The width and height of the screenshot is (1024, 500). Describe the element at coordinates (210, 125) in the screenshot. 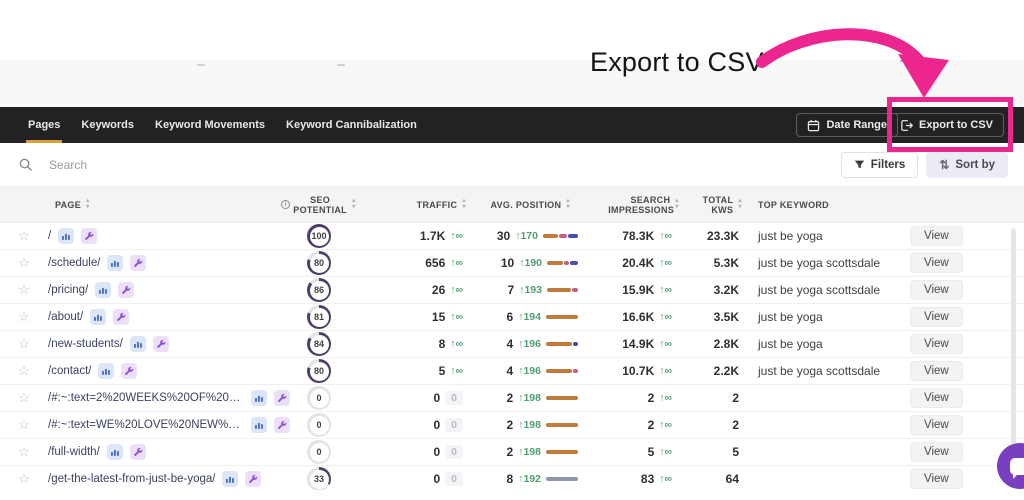

I see `tab-keyword-movements: Keyword Movements` at that location.